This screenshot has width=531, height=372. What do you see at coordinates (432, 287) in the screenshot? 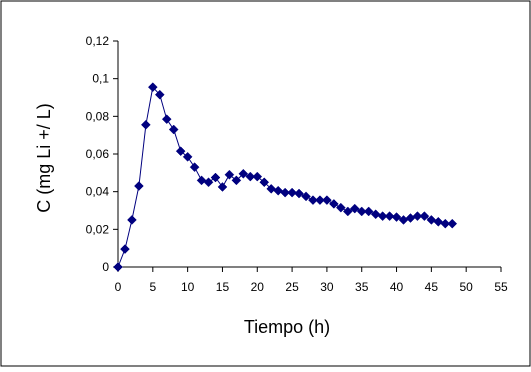
I see `x-tick-label: 45` at bounding box center [432, 287].